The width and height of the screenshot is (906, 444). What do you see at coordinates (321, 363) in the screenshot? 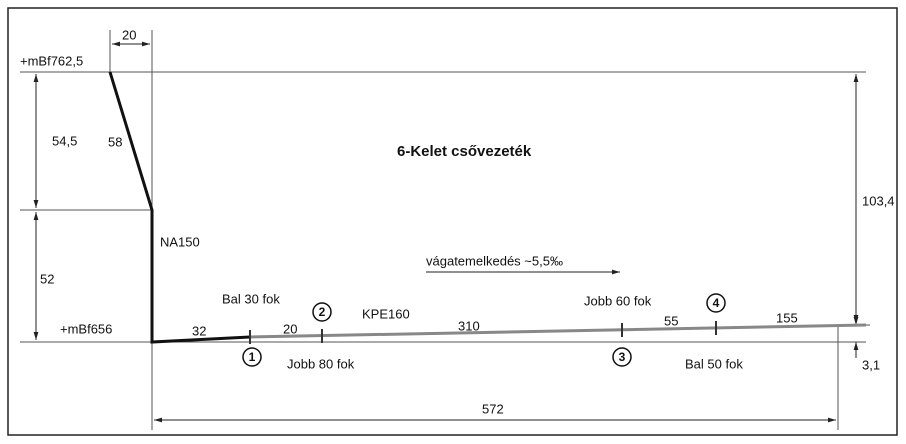
I see `marker-label: Jobb 80 fok` at bounding box center [321, 363].